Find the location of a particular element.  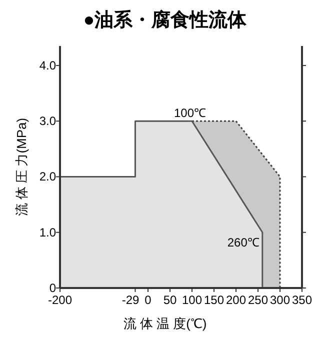

chart-title: ●油系・腐食性流体 is located at coordinates (165, 20).